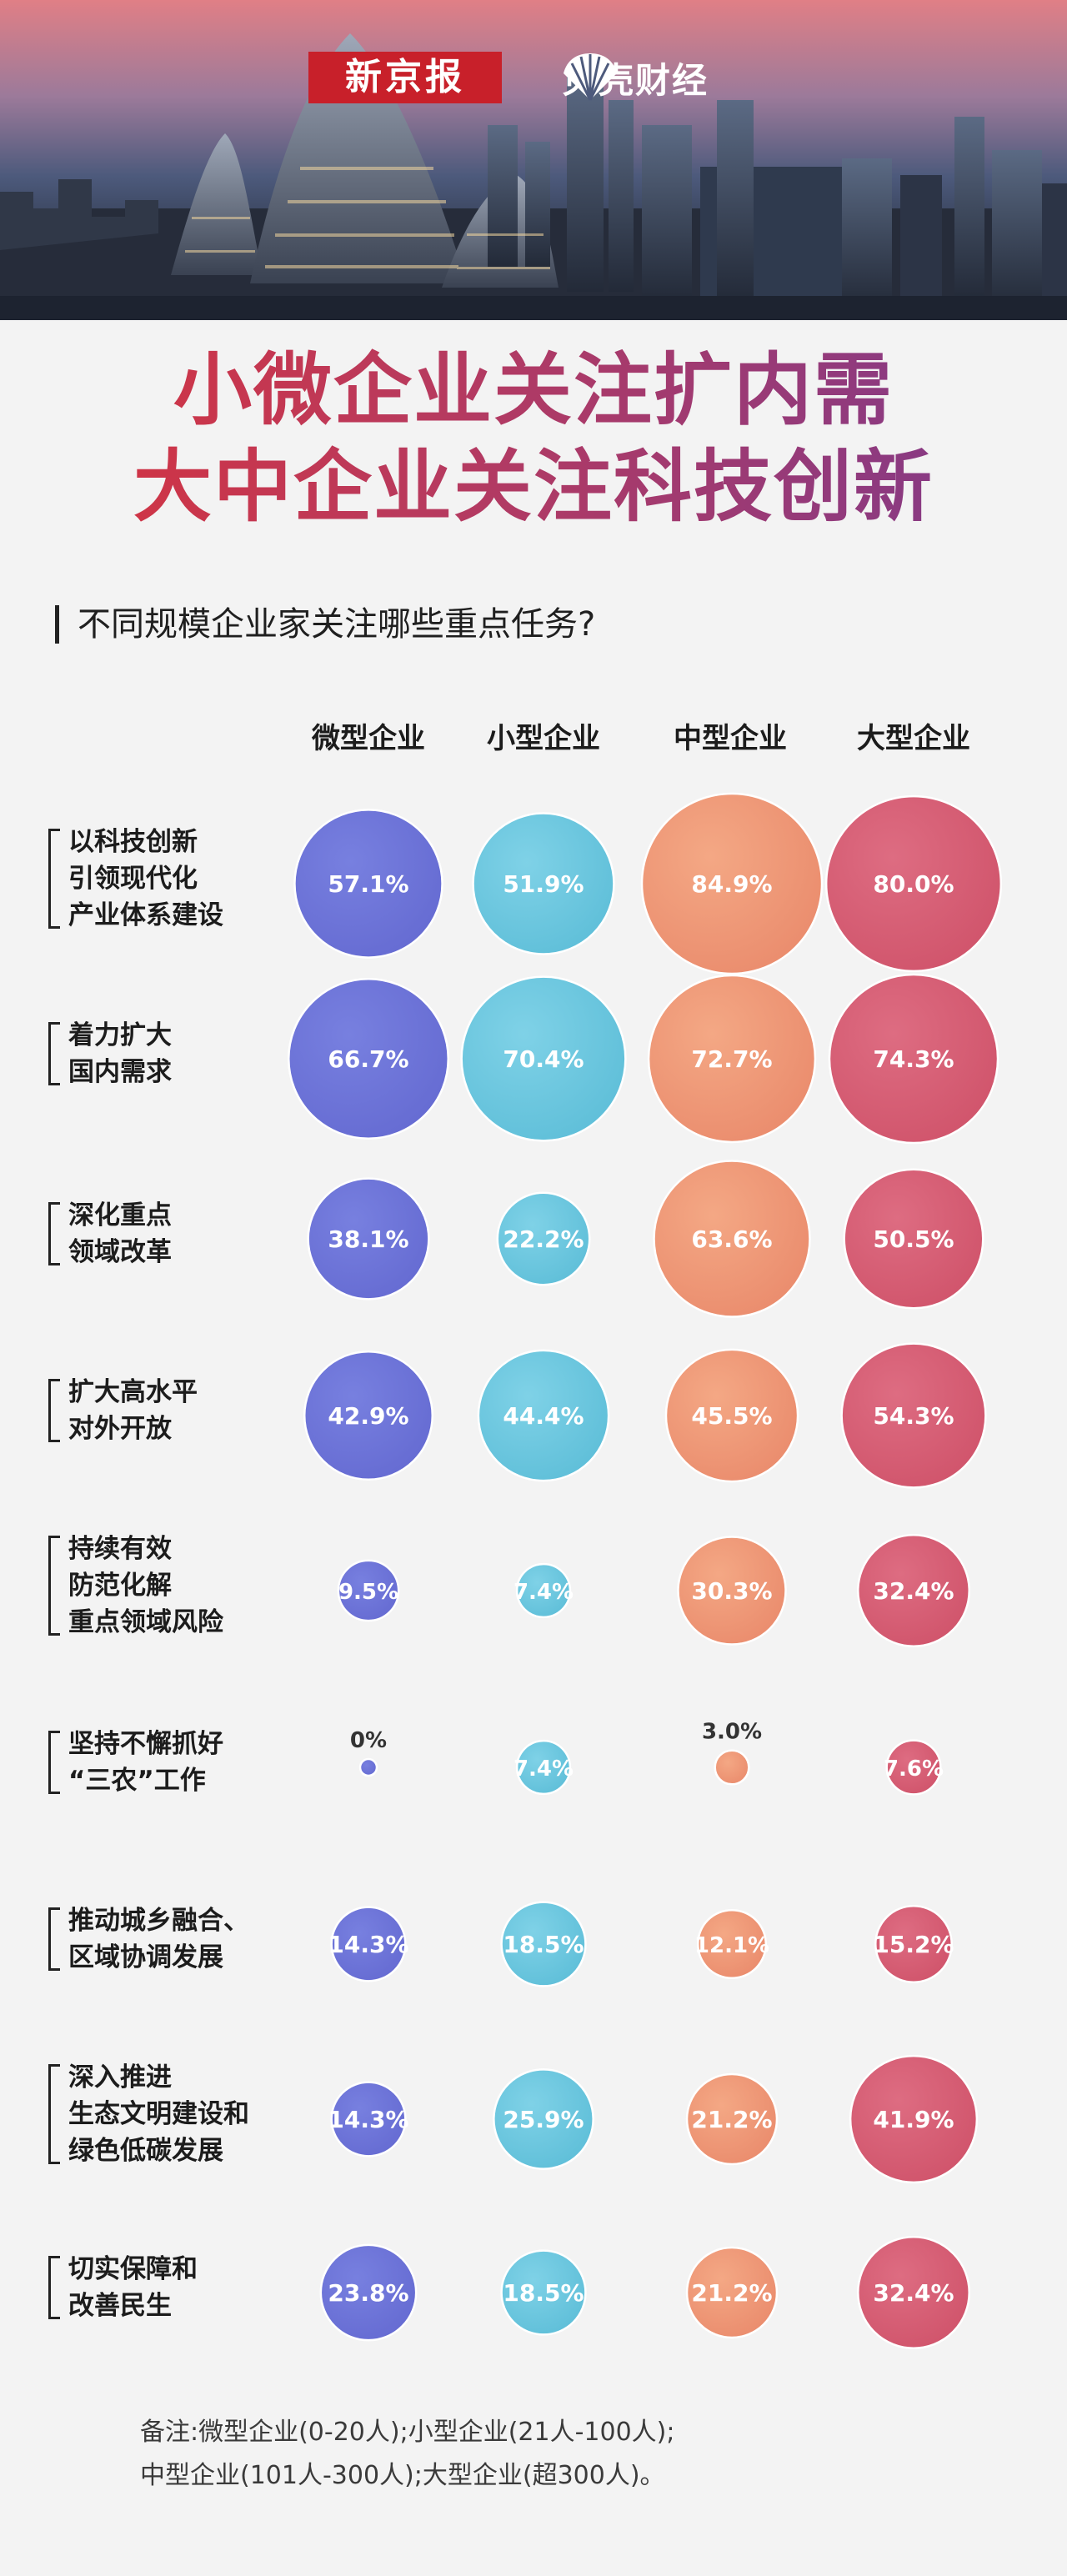 Image resolution: width=1067 pixels, height=2576 pixels. I want to click on row-label-line: 深入推进, so click(120, 2077).